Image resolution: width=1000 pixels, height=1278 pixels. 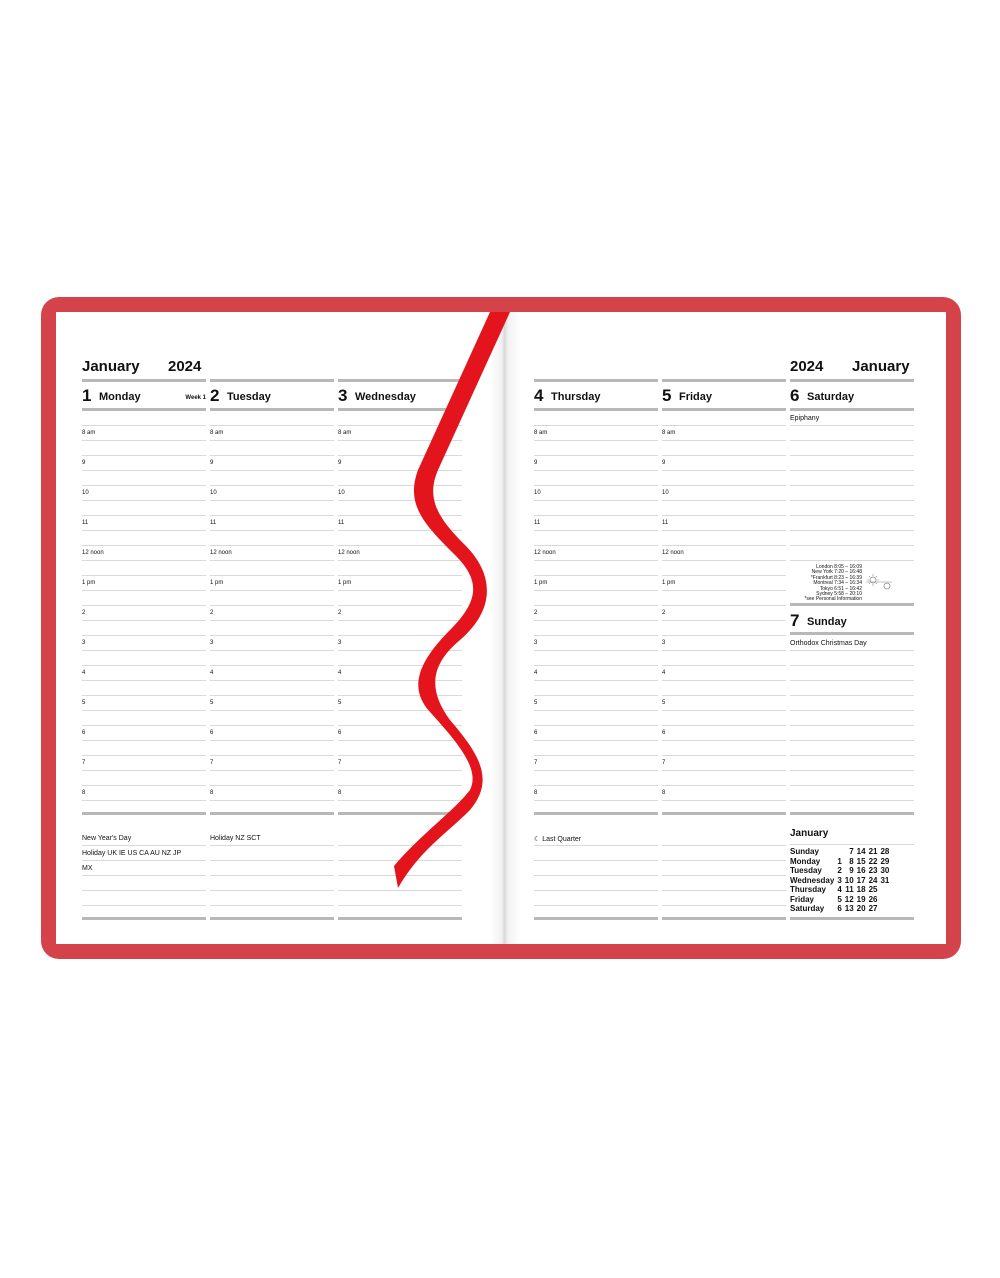 I want to click on sun-time: Tokyo 6:51 – 16:42, so click(x=840, y=588).